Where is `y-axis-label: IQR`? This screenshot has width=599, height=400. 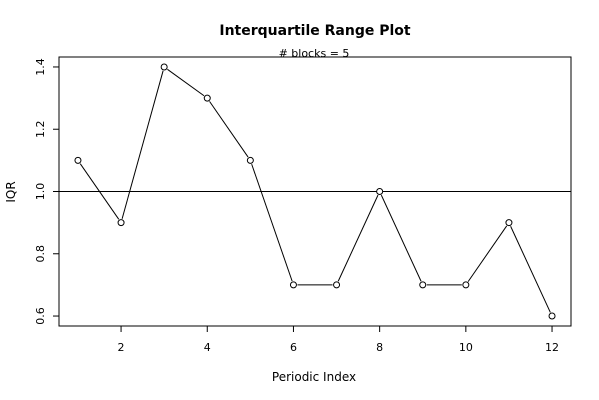 y-axis-label: IQR is located at coordinates (11, 191).